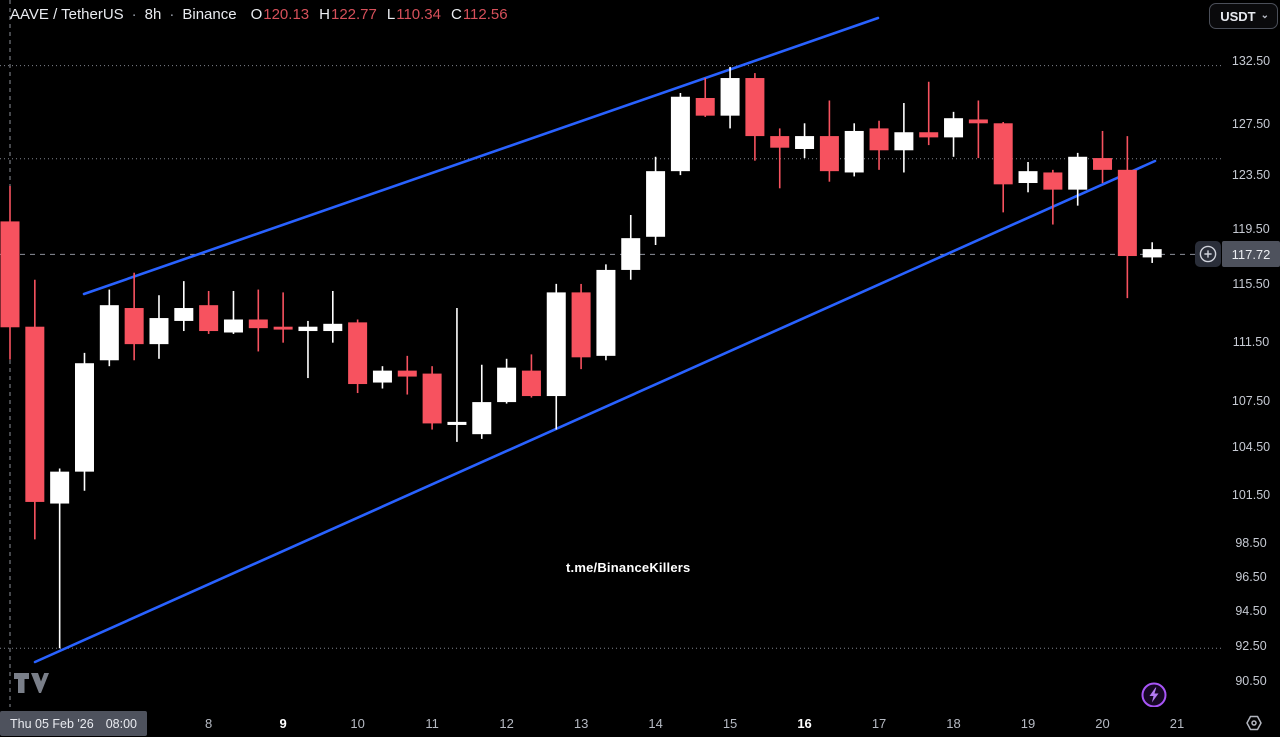  I want to click on lightning-button, so click(1154, 697).